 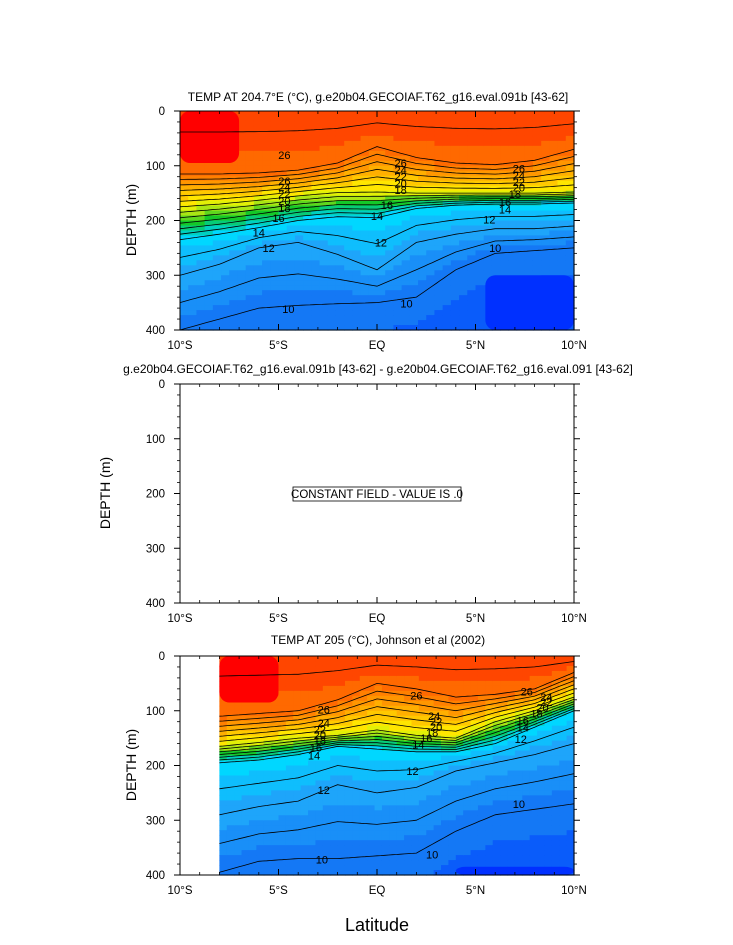 What do you see at coordinates (179, 619) in the screenshot?
I see `x-tick-label: 10°S` at bounding box center [179, 619].